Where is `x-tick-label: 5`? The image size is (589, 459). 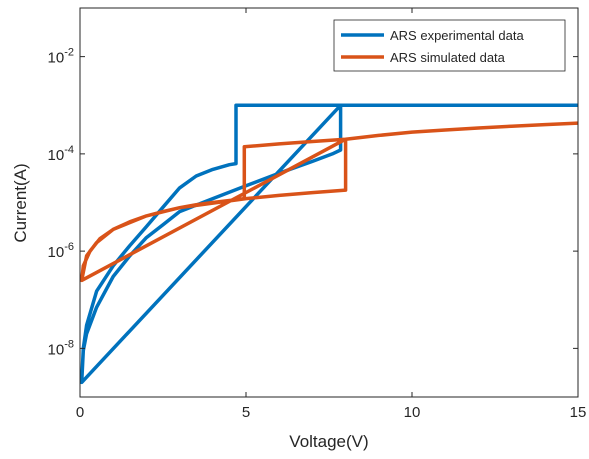
x-tick-label: 5 is located at coordinates (246, 412).